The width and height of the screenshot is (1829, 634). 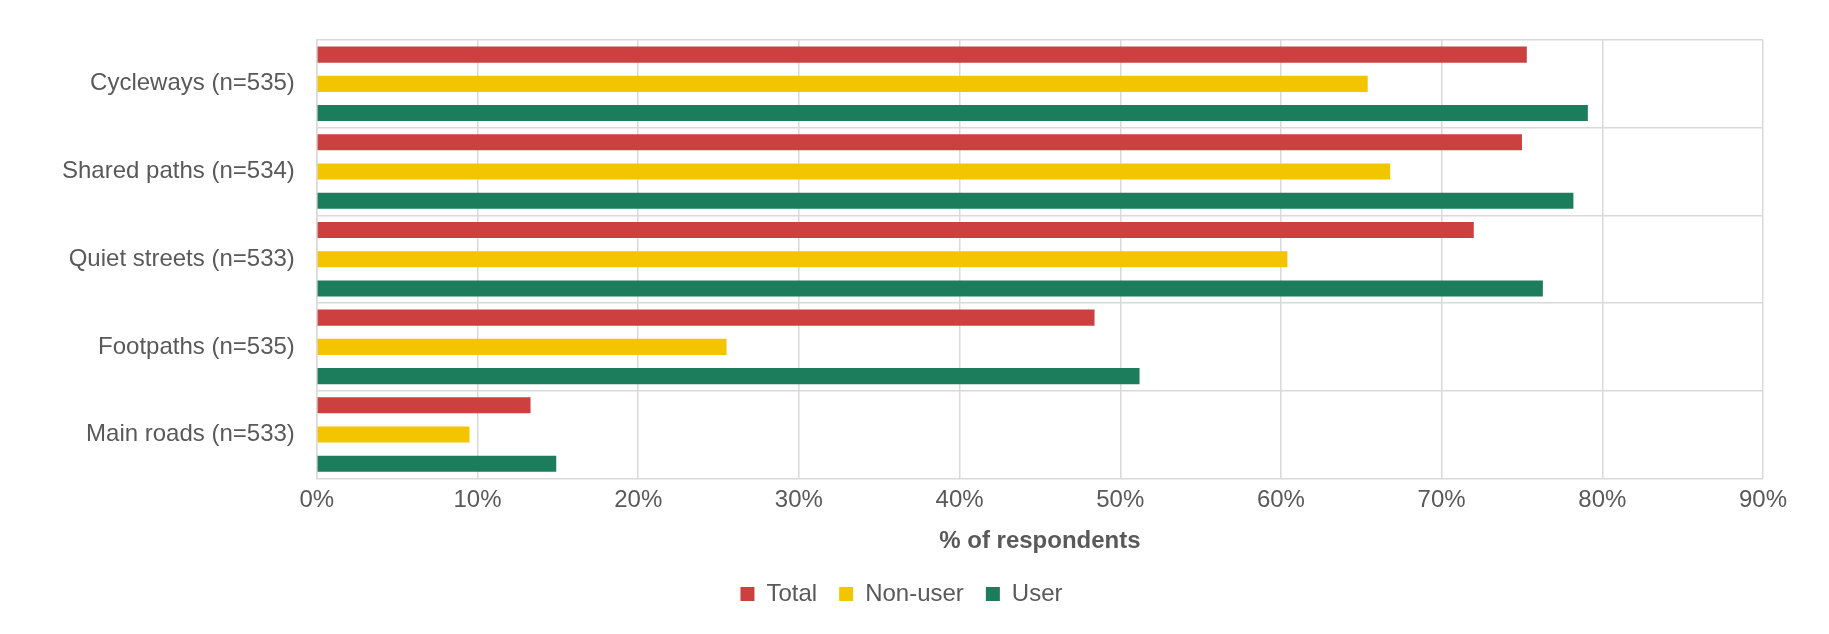 I want to click on y-tick-label: Main roads (n=533), so click(x=190, y=433).